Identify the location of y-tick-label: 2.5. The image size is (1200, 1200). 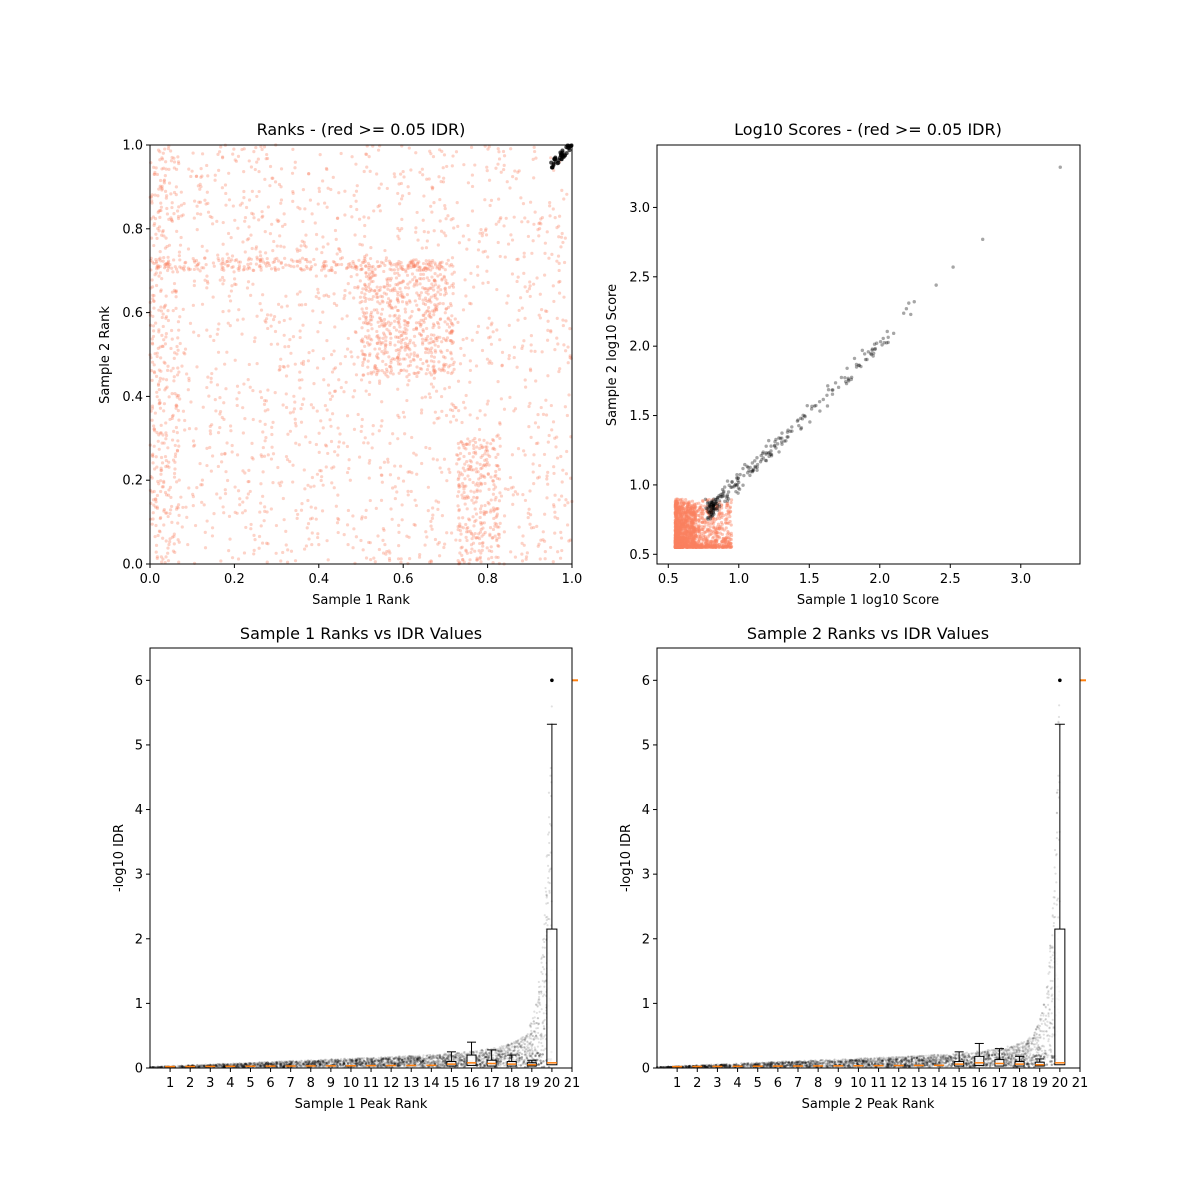
(639, 277).